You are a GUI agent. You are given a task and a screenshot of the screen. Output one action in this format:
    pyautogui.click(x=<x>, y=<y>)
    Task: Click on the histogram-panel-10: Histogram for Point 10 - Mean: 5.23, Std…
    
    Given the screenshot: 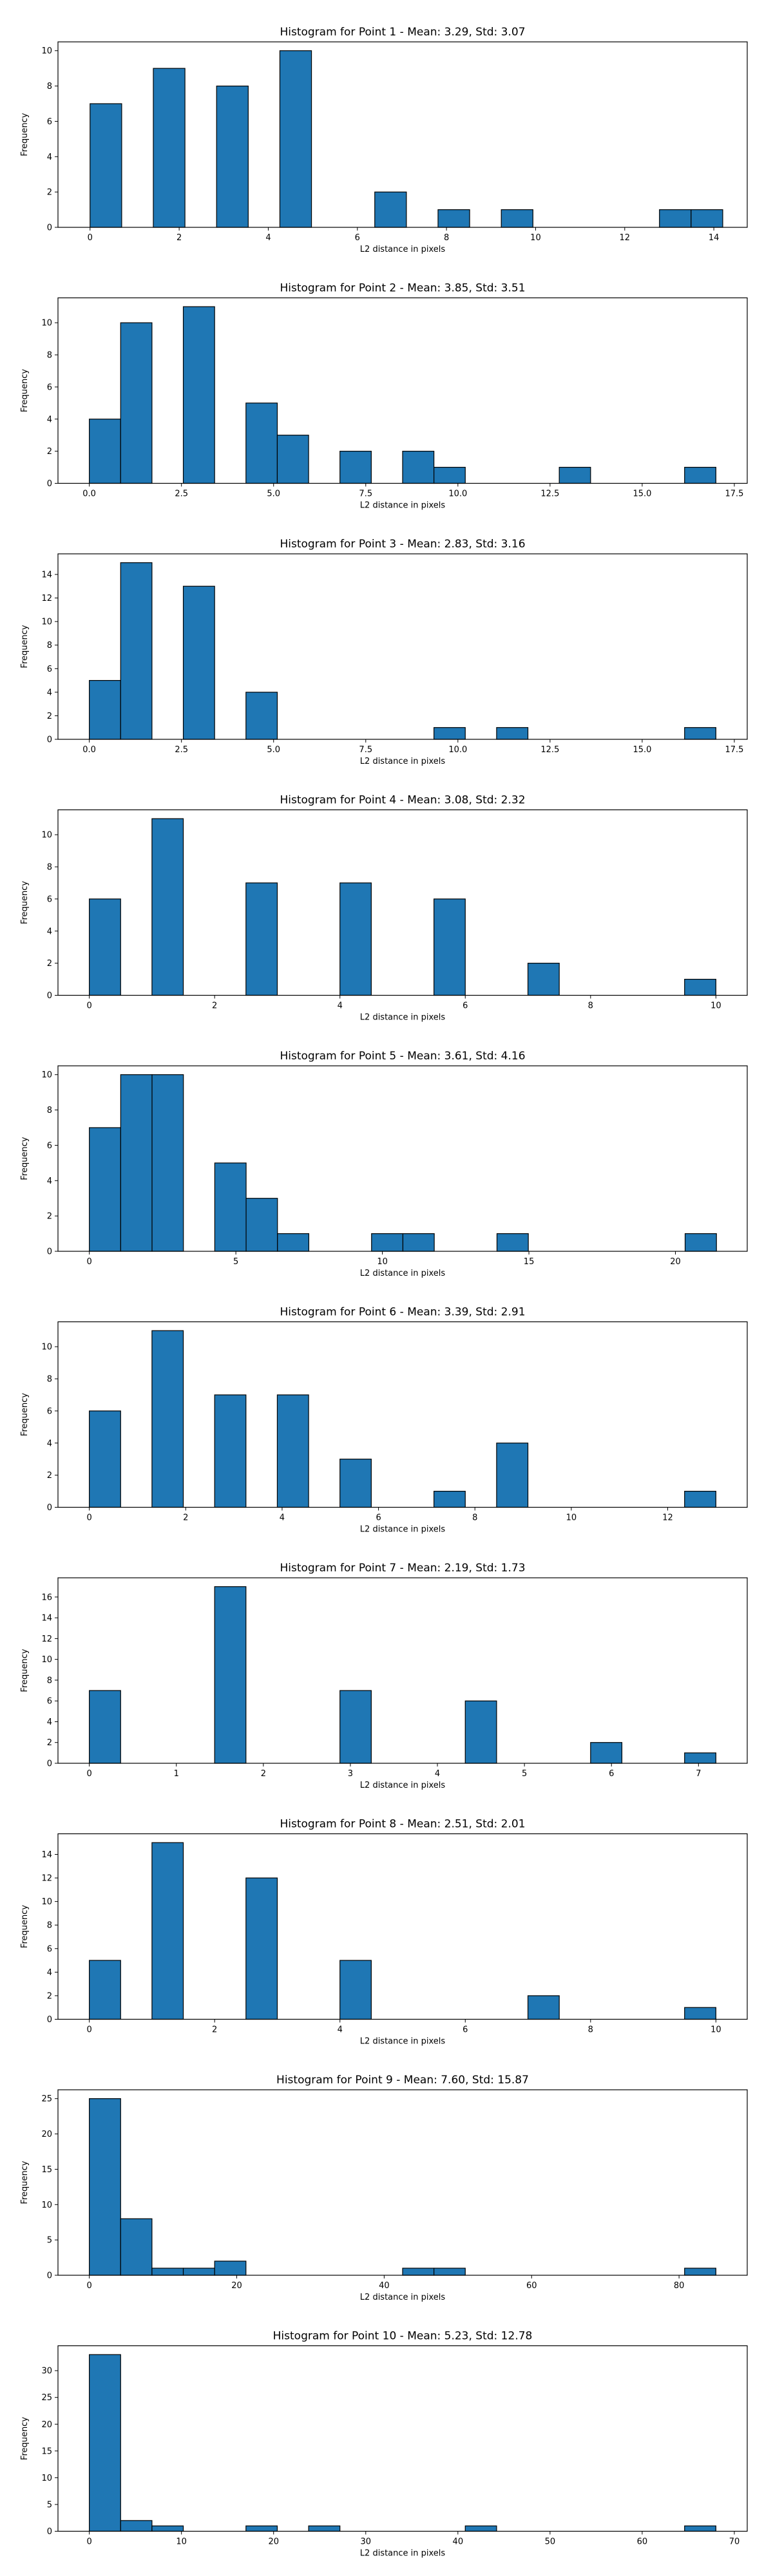 What is the action you would take?
    pyautogui.click(x=384, y=2444)
    